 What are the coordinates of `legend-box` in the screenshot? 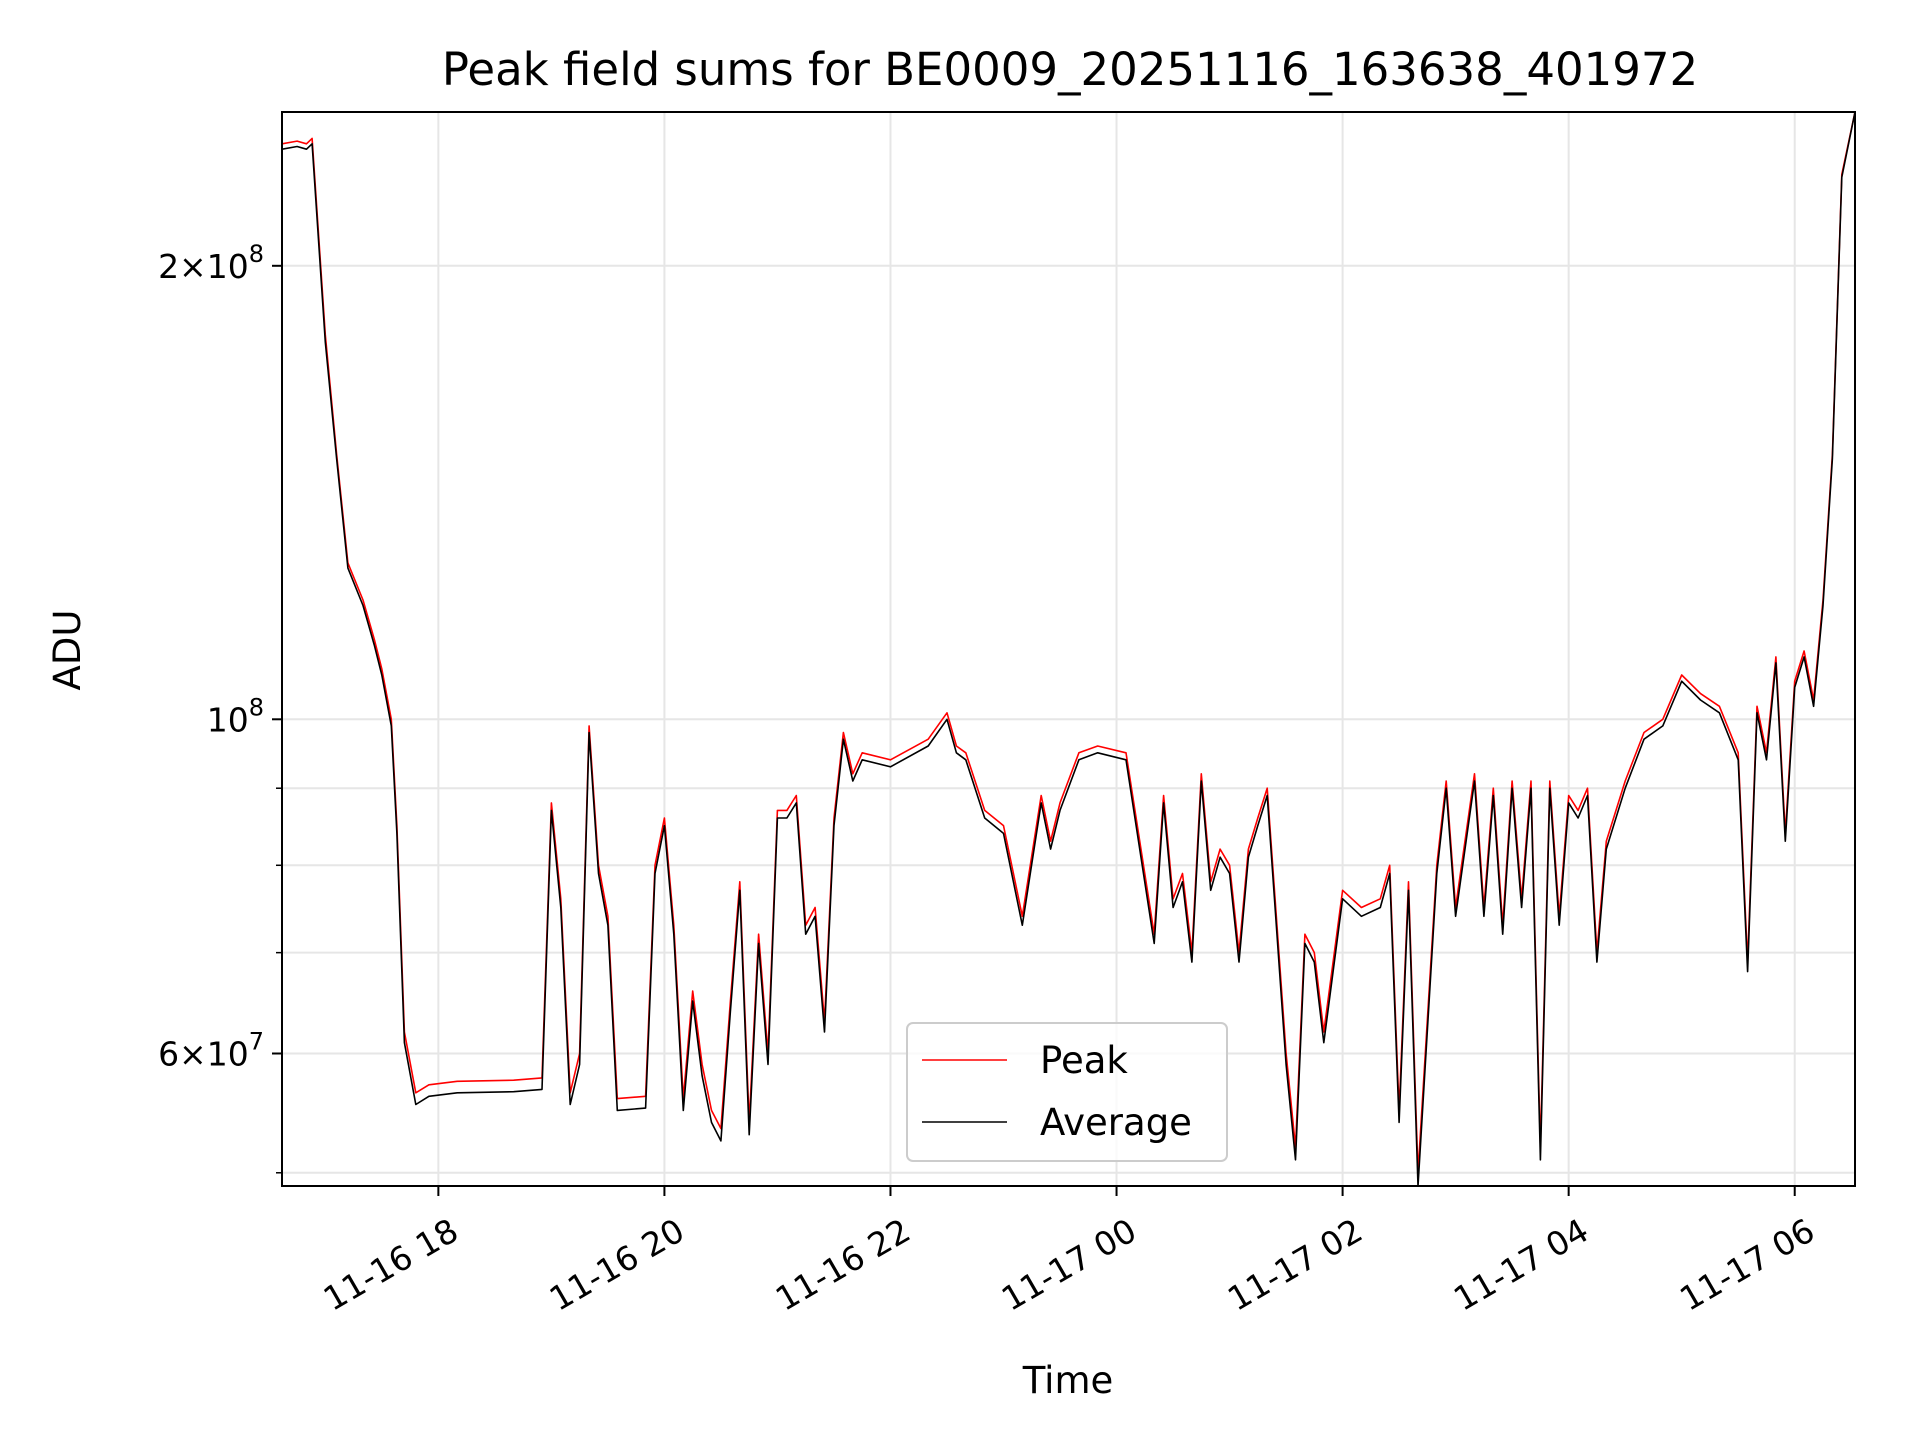 It's located at (1067, 1092).